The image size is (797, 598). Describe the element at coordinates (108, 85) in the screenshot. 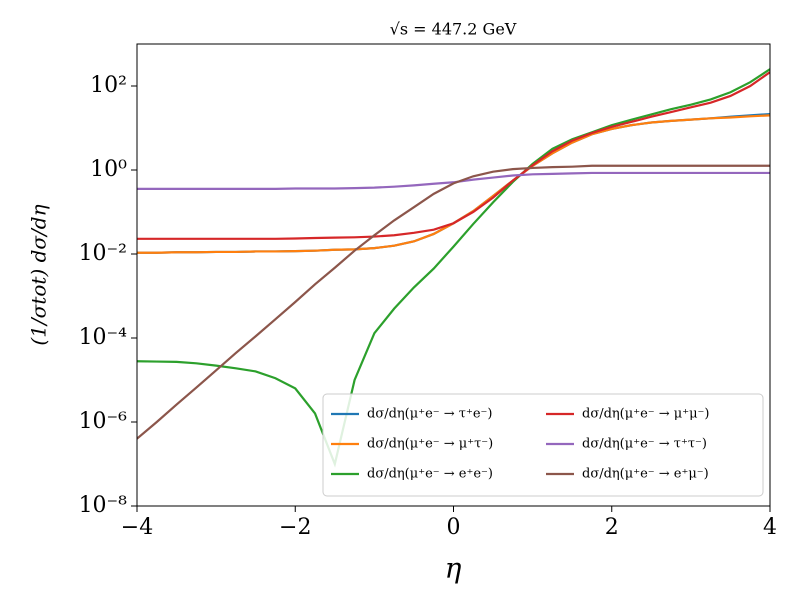

I see `y-tick-label: 10²` at that location.